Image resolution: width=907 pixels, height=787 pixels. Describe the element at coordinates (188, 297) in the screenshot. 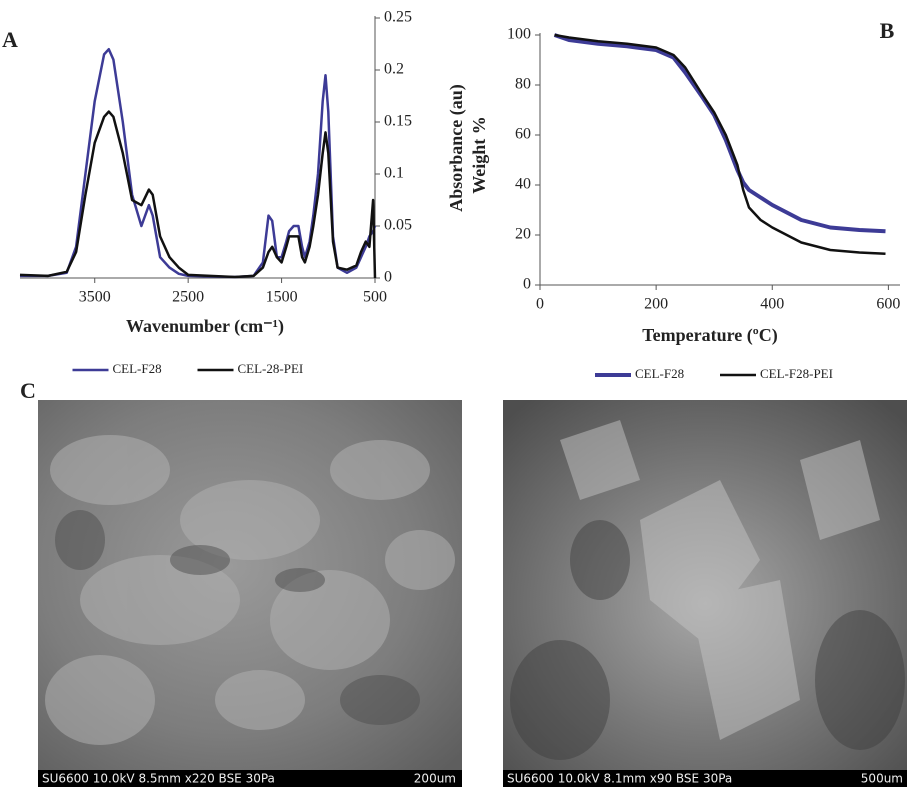

I see `x-tick-label: 2500` at that location.